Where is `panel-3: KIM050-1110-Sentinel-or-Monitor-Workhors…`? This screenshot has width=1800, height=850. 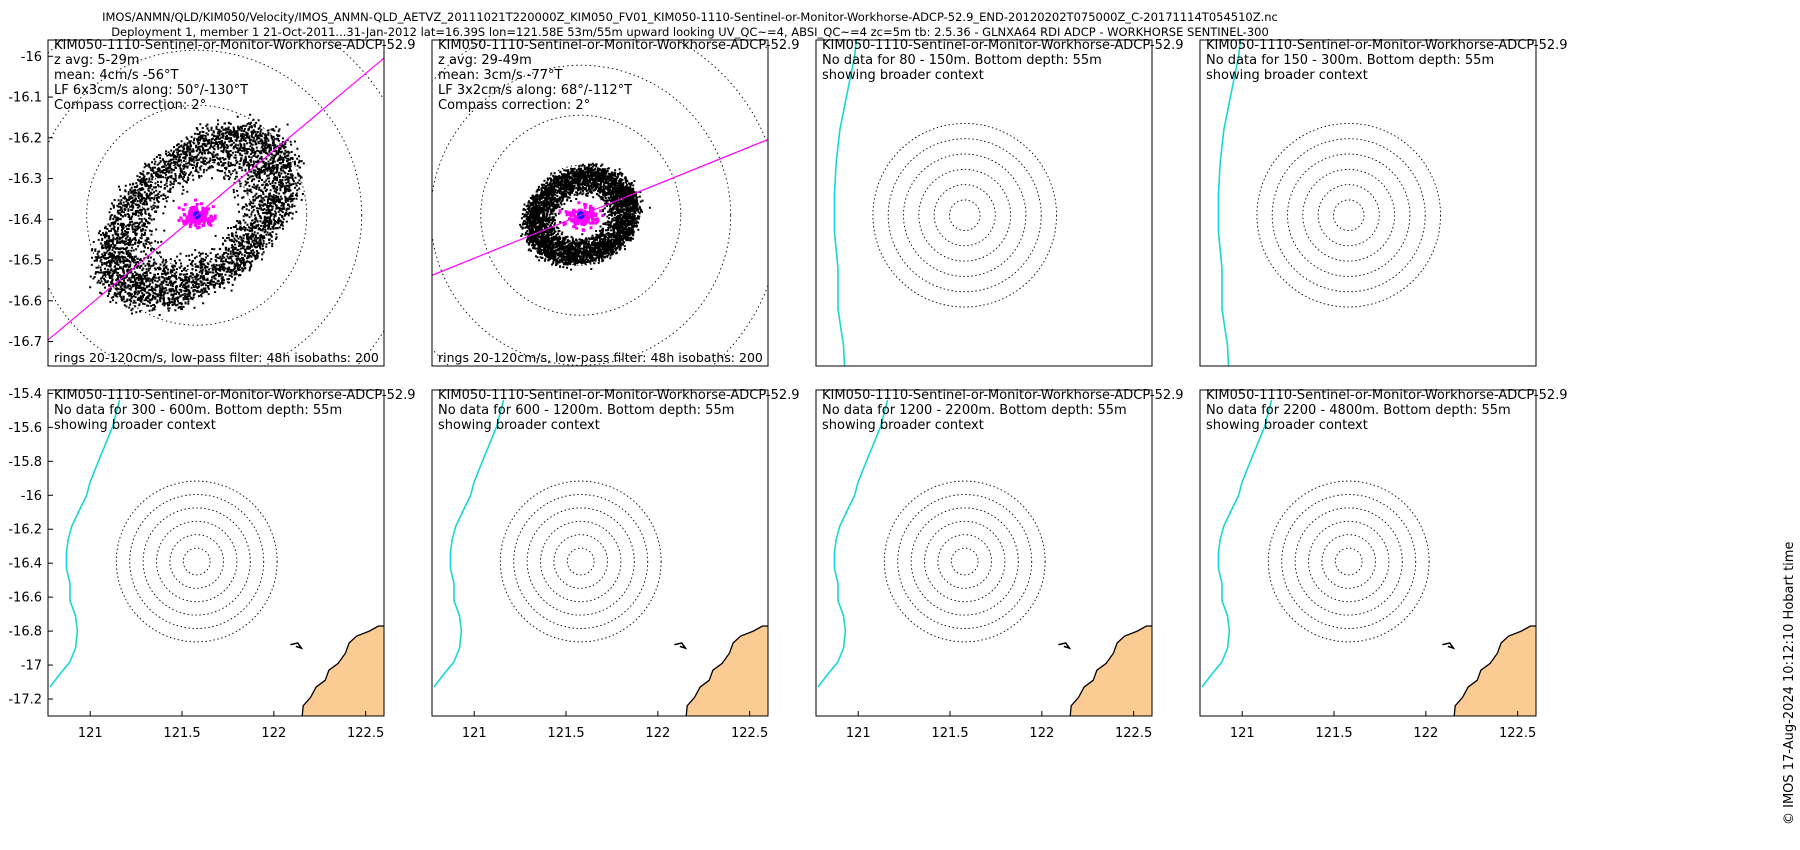
panel-3: KIM050-1110-Sentinel-or-Monitor-Workhors… is located at coordinates (999, 202).